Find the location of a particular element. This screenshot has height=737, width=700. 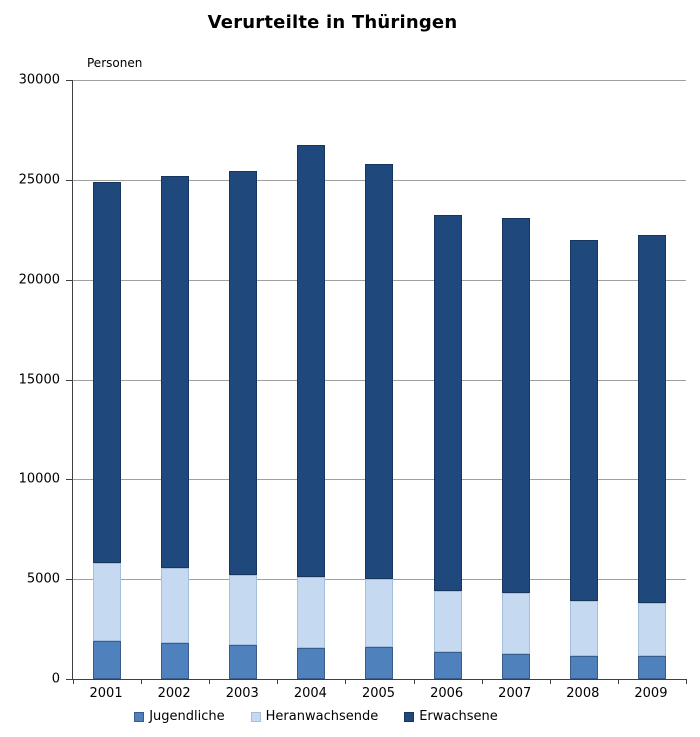

bar-segment-erwachsene-2002 is located at coordinates (175, 372).